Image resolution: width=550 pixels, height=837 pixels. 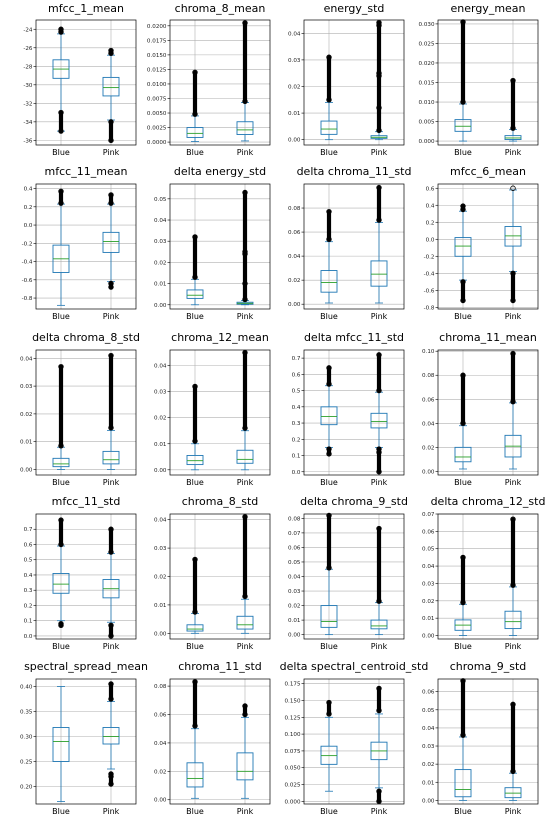 What do you see at coordinates (157, 143) in the screenshot?
I see `y-tick-label: 0.0000` at bounding box center [157, 143].